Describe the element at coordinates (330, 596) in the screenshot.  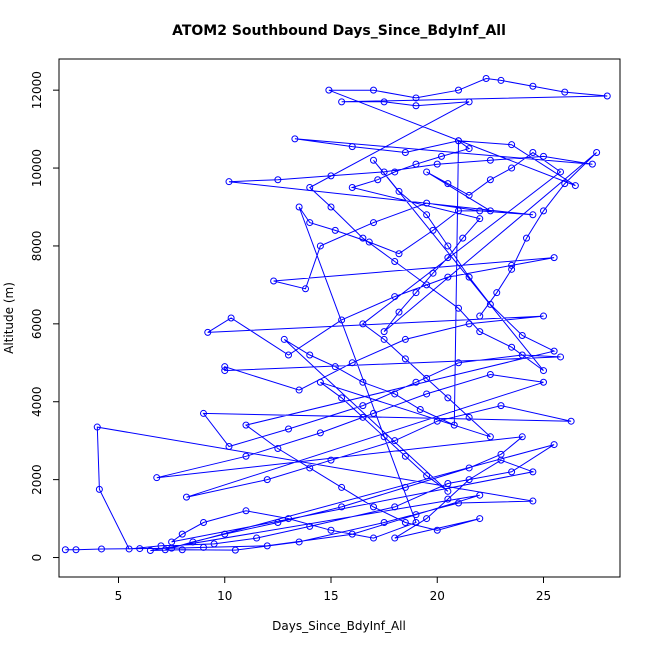
I see `x-tick-label: 15` at that location.